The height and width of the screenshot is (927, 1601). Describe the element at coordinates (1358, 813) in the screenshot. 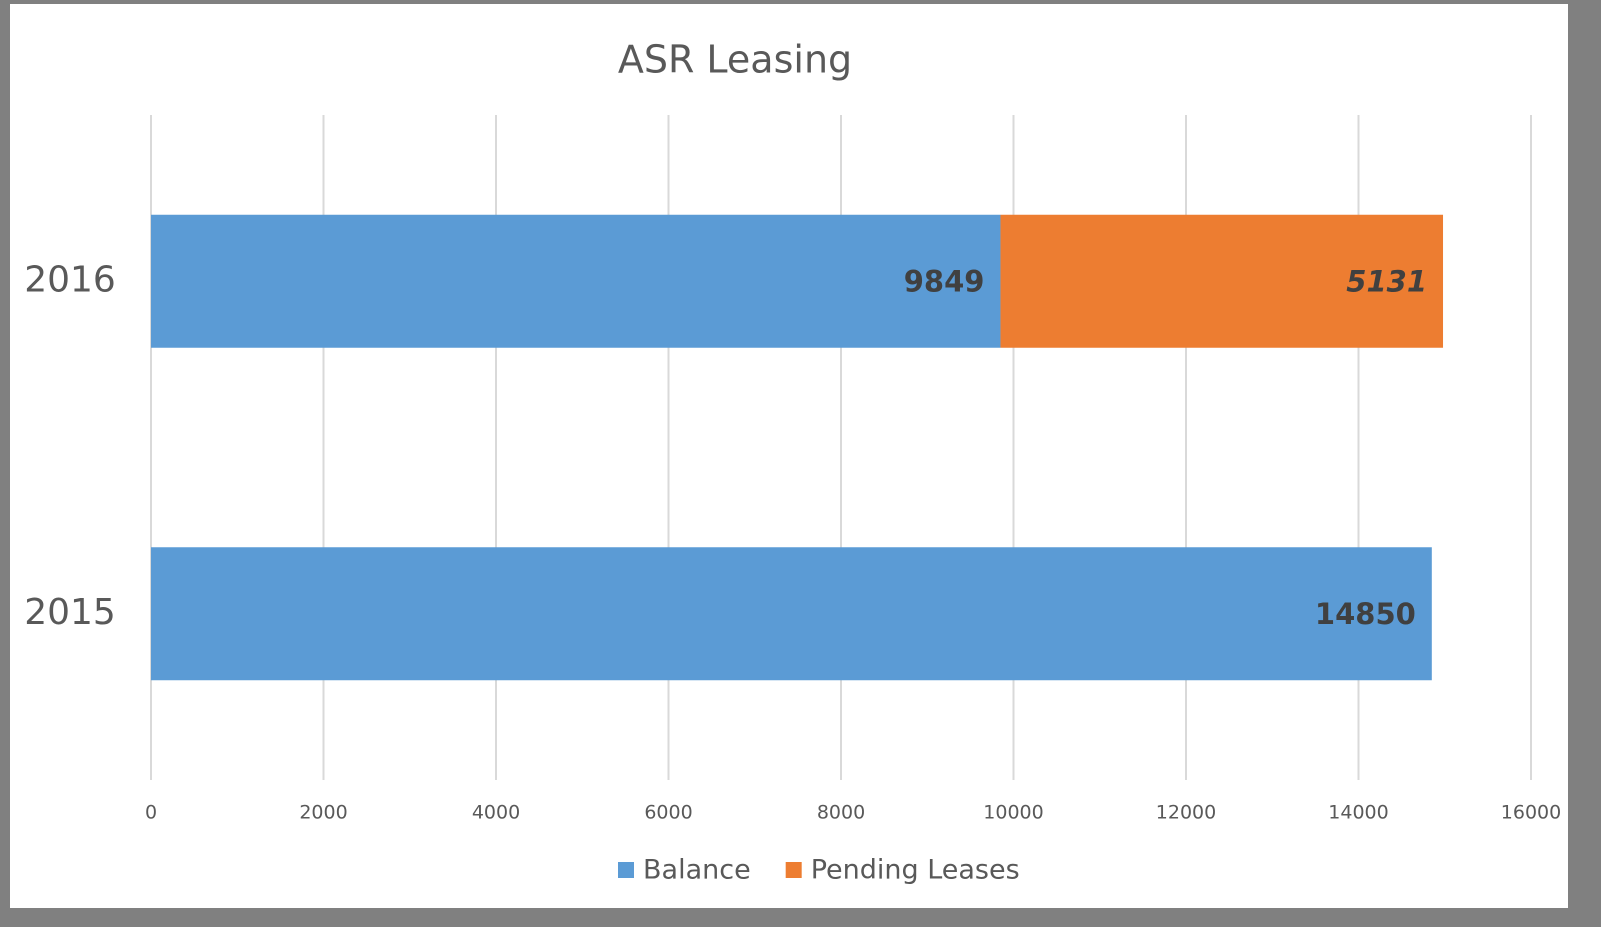

I see `x-tick-label: 14000` at that location.